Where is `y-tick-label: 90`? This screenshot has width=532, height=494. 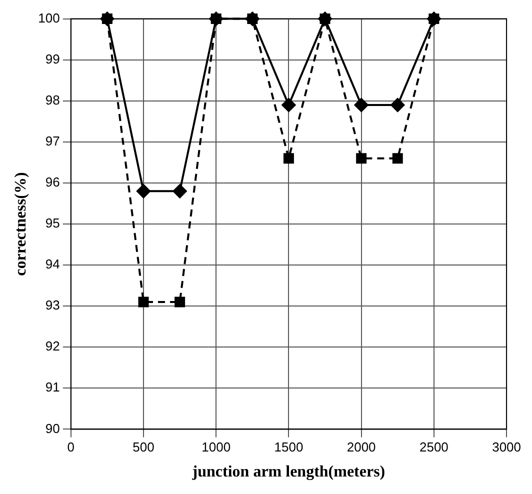 y-tick-label: 90 is located at coordinates (52, 428).